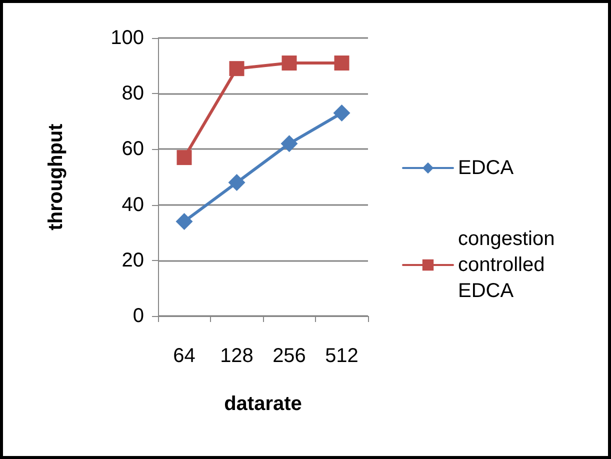  I want to click on y-axis-title: throughput, so click(56, 176).